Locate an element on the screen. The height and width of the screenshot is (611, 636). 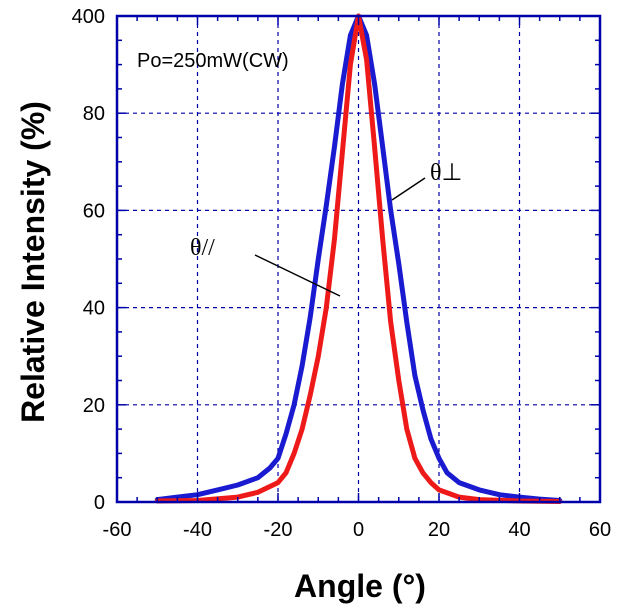
x-tick-label: 40 is located at coordinates (519, 530).